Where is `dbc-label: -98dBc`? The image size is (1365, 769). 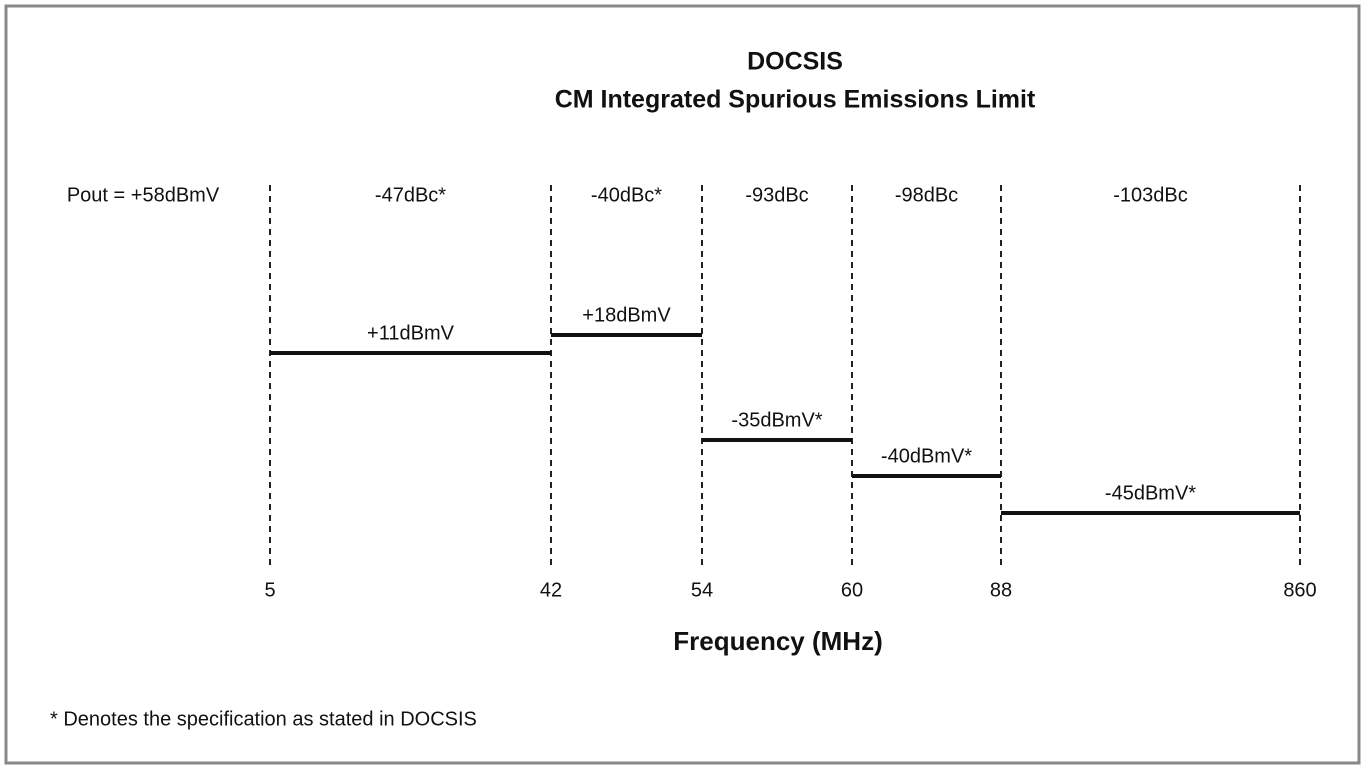 dbc-label: -98dBc is located at coordinates (926, 195).